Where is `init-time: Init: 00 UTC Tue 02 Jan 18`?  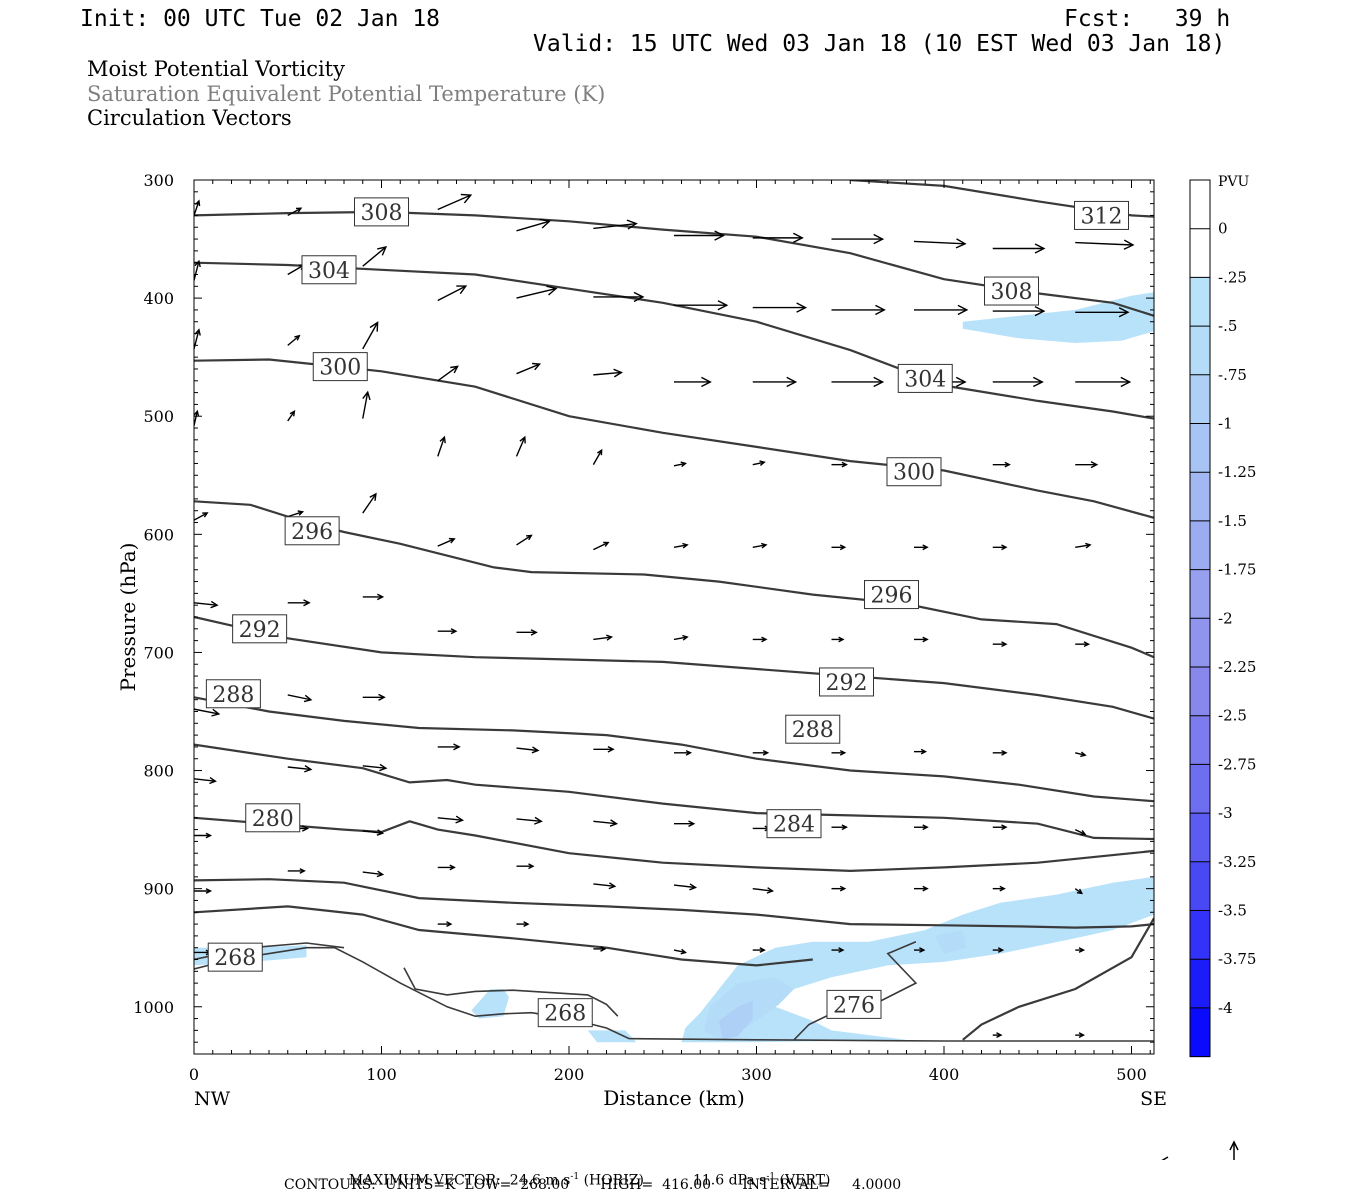
init-time: Init: 00 UTC Tue 02 Jan 18 is located at coordinates (260, 19).